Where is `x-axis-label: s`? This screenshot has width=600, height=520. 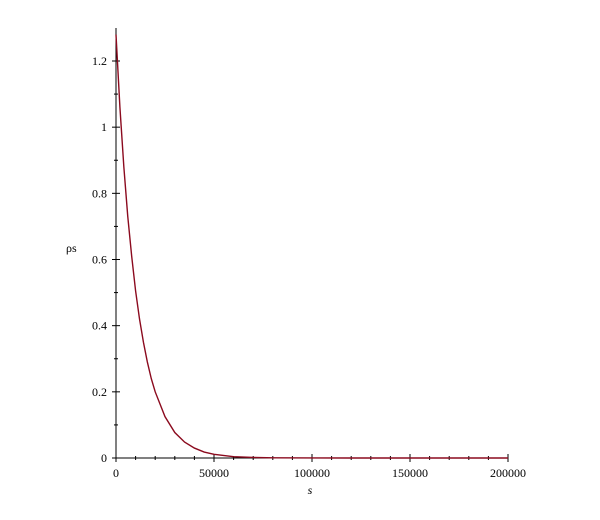
x-axis-label: s is located at coordinates (310, 490).